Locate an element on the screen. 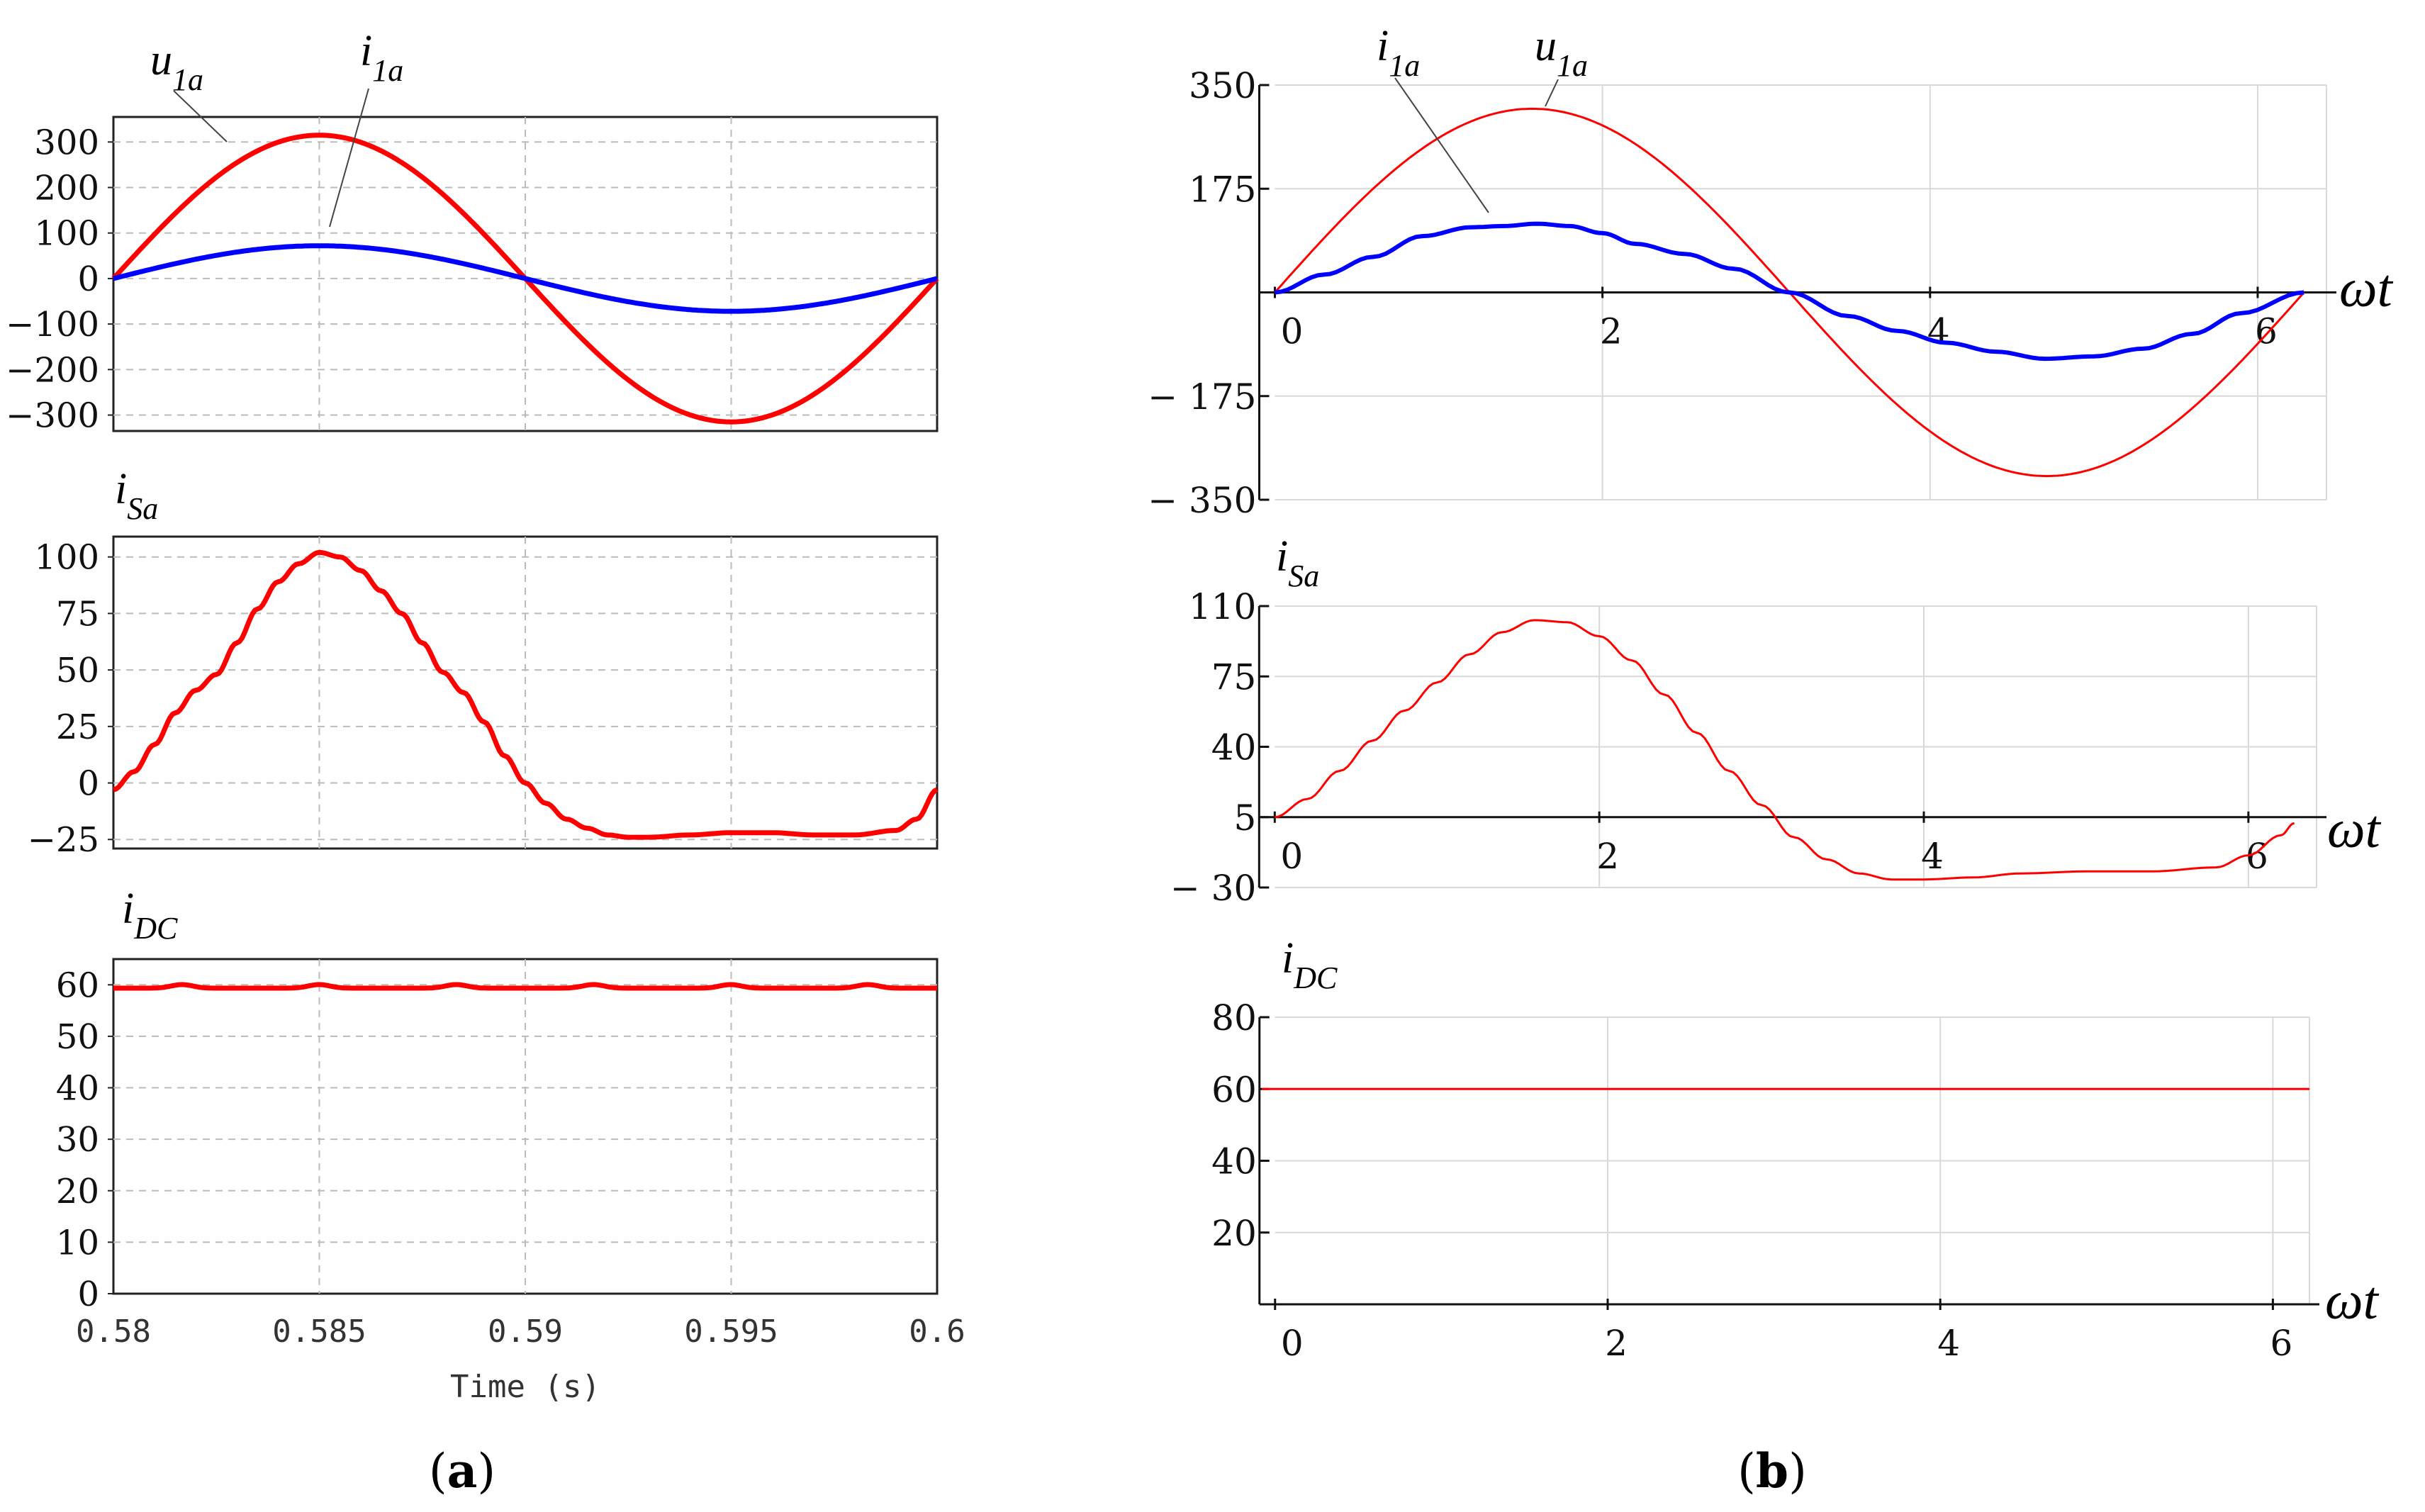 Image resolution: width=2425 pixels, height=1512 pixels. y-tick-label: 60 is located at coordinates (77, 985).